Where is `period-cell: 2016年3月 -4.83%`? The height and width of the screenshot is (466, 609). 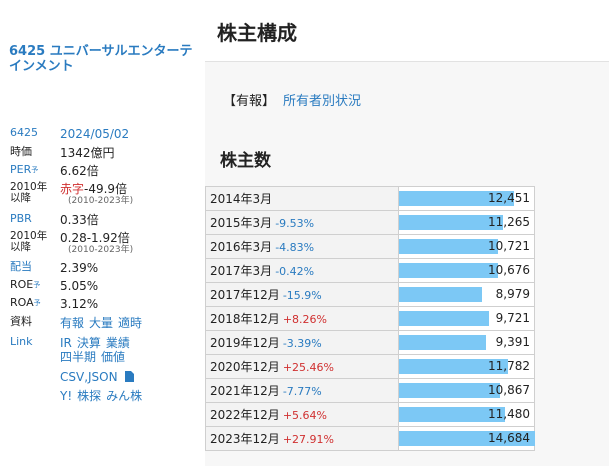 period-cell: 2016年3月 -4.83% is located at coordinates (302, 246).